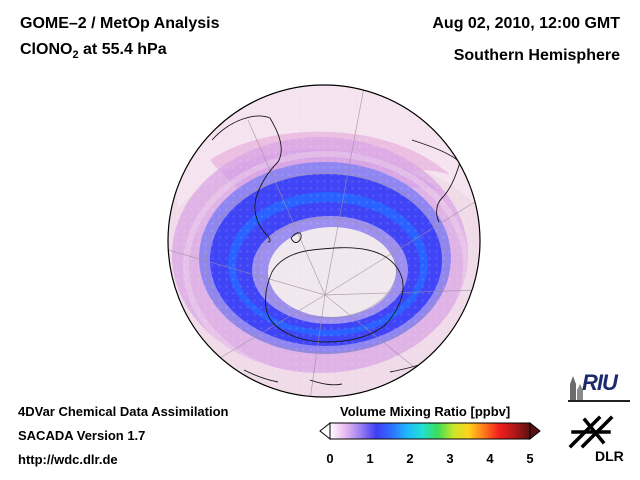 This screenshot has width=640, height=480. I want to click on colorbar-min-arrow, so click(325, 431).